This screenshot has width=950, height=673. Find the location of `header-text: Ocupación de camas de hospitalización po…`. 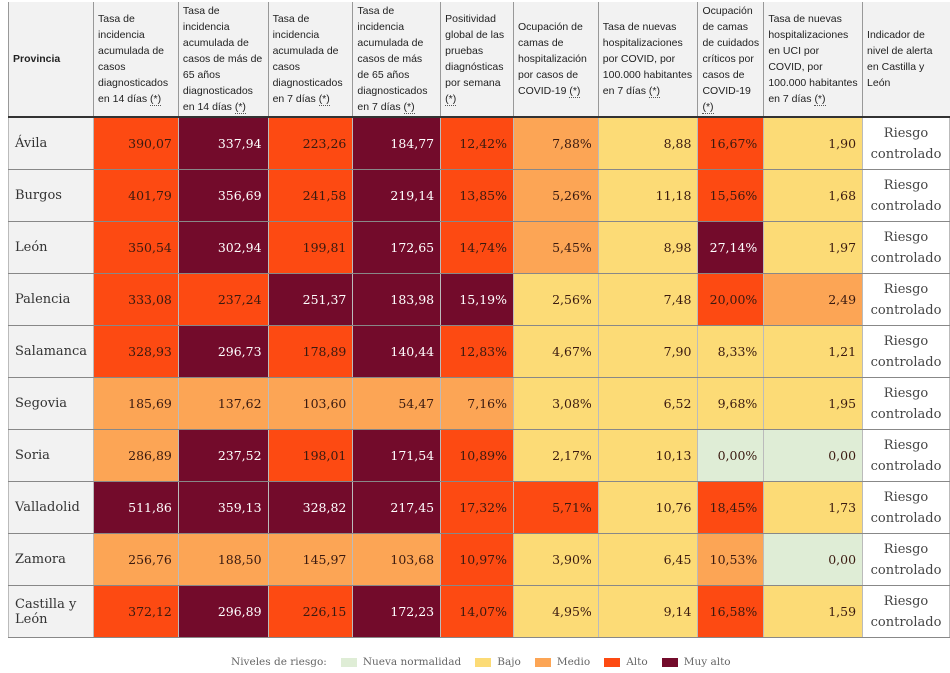

header-text: Ocupación de camas de hospitalización po… is located at coordinates (552, 59).